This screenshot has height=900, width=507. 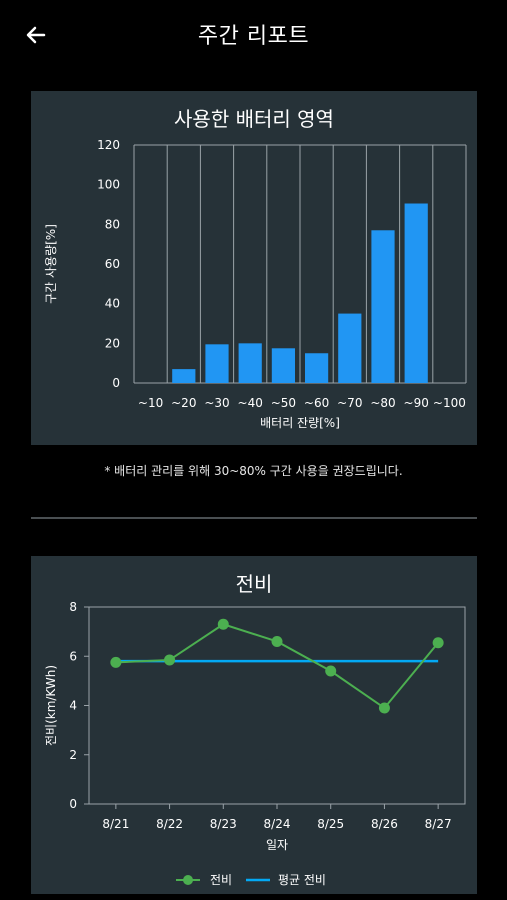 What do you see at coordinates (416, 403) in the screenshot?
I see `x-tick-label: ~90` at bounding box center [416, 403].